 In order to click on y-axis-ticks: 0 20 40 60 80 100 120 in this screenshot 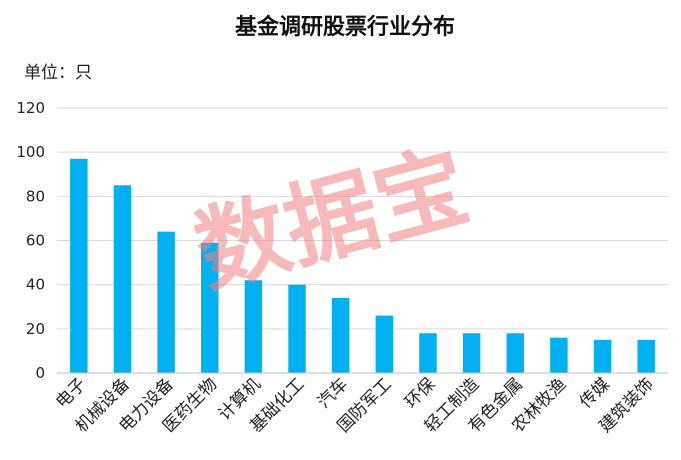, I will do `click(30, 240)`.